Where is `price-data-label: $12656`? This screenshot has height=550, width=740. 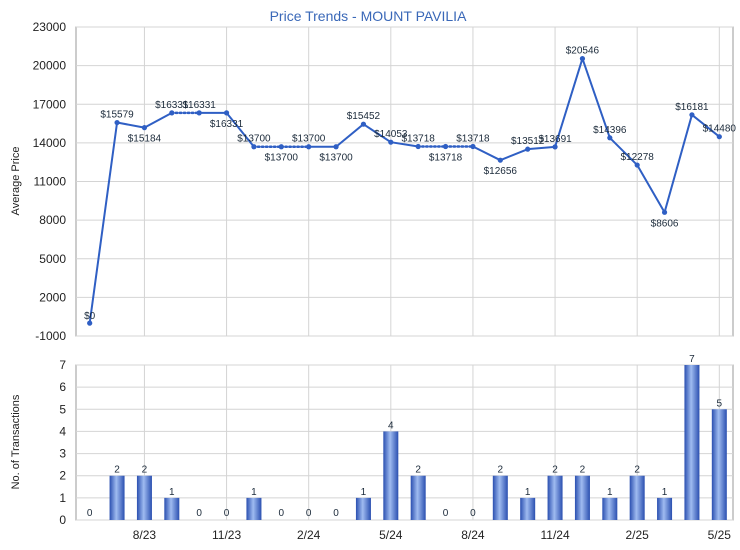 price-data-label: $12656 is located at coordinates (501, 171).